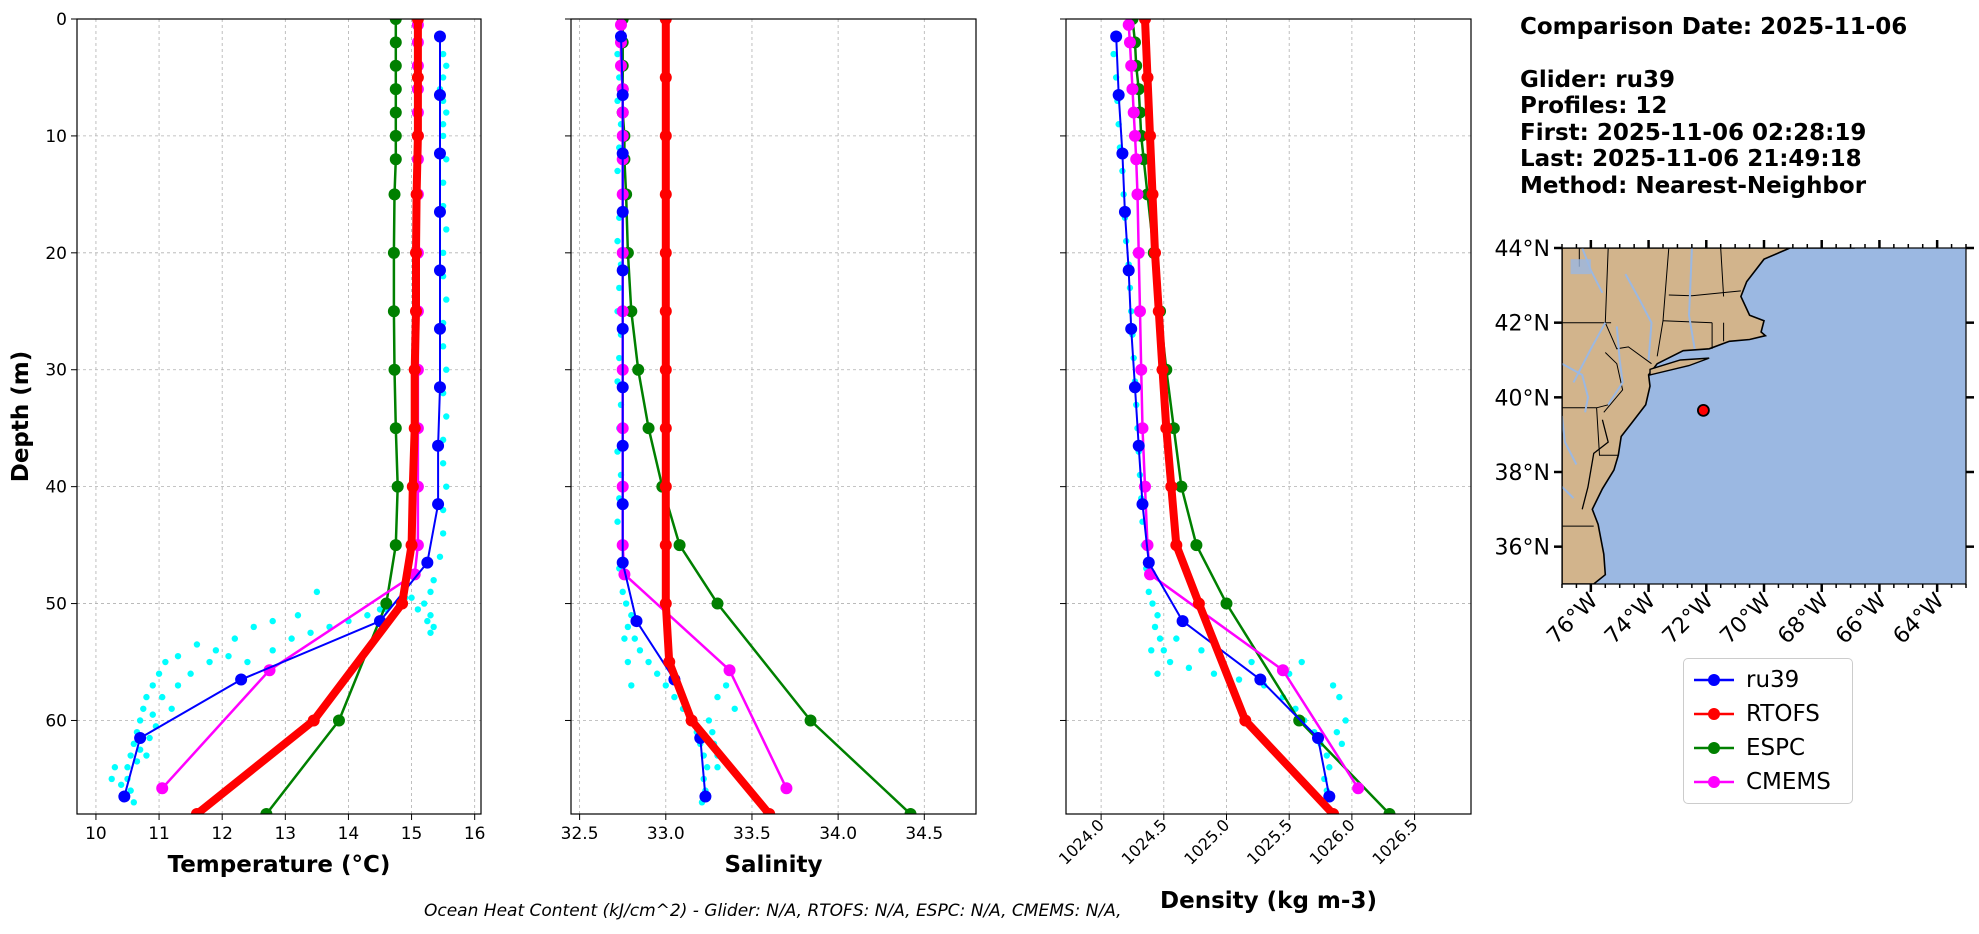 The width and height of the screenshot is (1979, 934). I want to click on legend-swatch-rtofs, so click(1714, 714).